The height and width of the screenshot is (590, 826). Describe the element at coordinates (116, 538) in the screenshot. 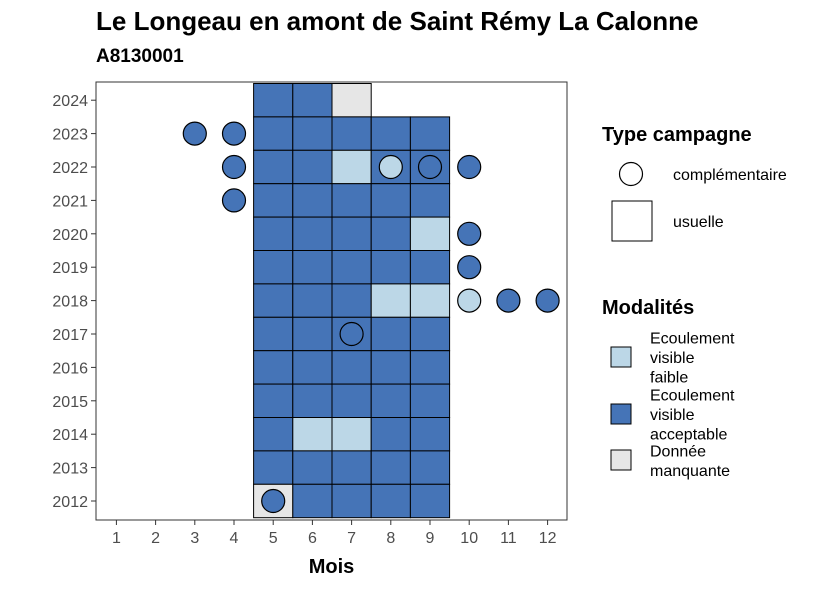

I see `x-tick-label-1: 1` at that location.